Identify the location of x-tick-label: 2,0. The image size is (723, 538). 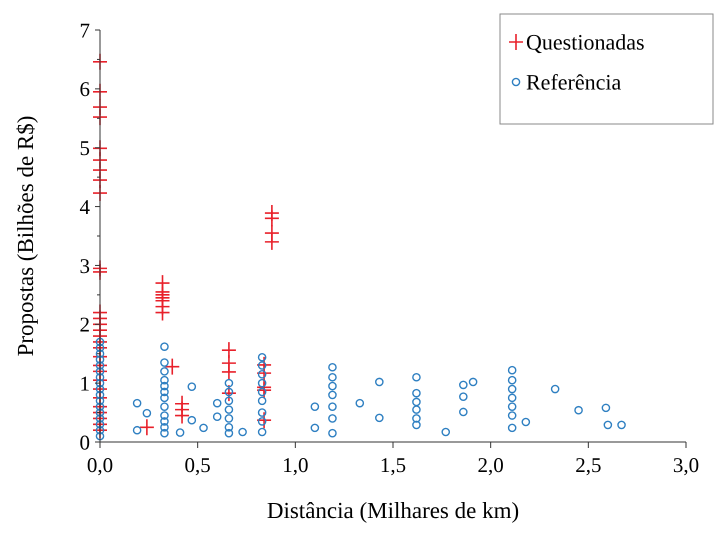
(491, 465).